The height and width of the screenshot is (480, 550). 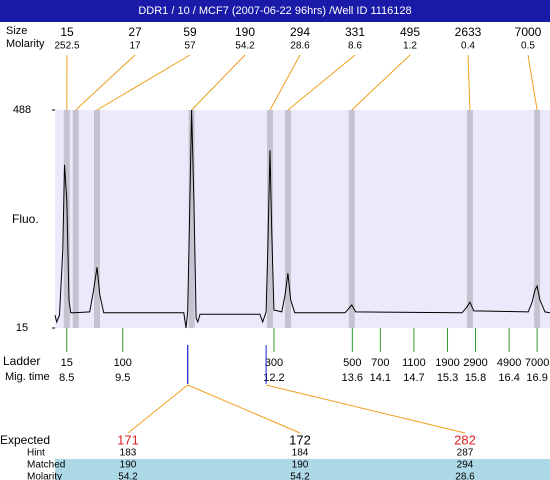 I want to click on peak-molarity: 57, so click(x=190, y=46).